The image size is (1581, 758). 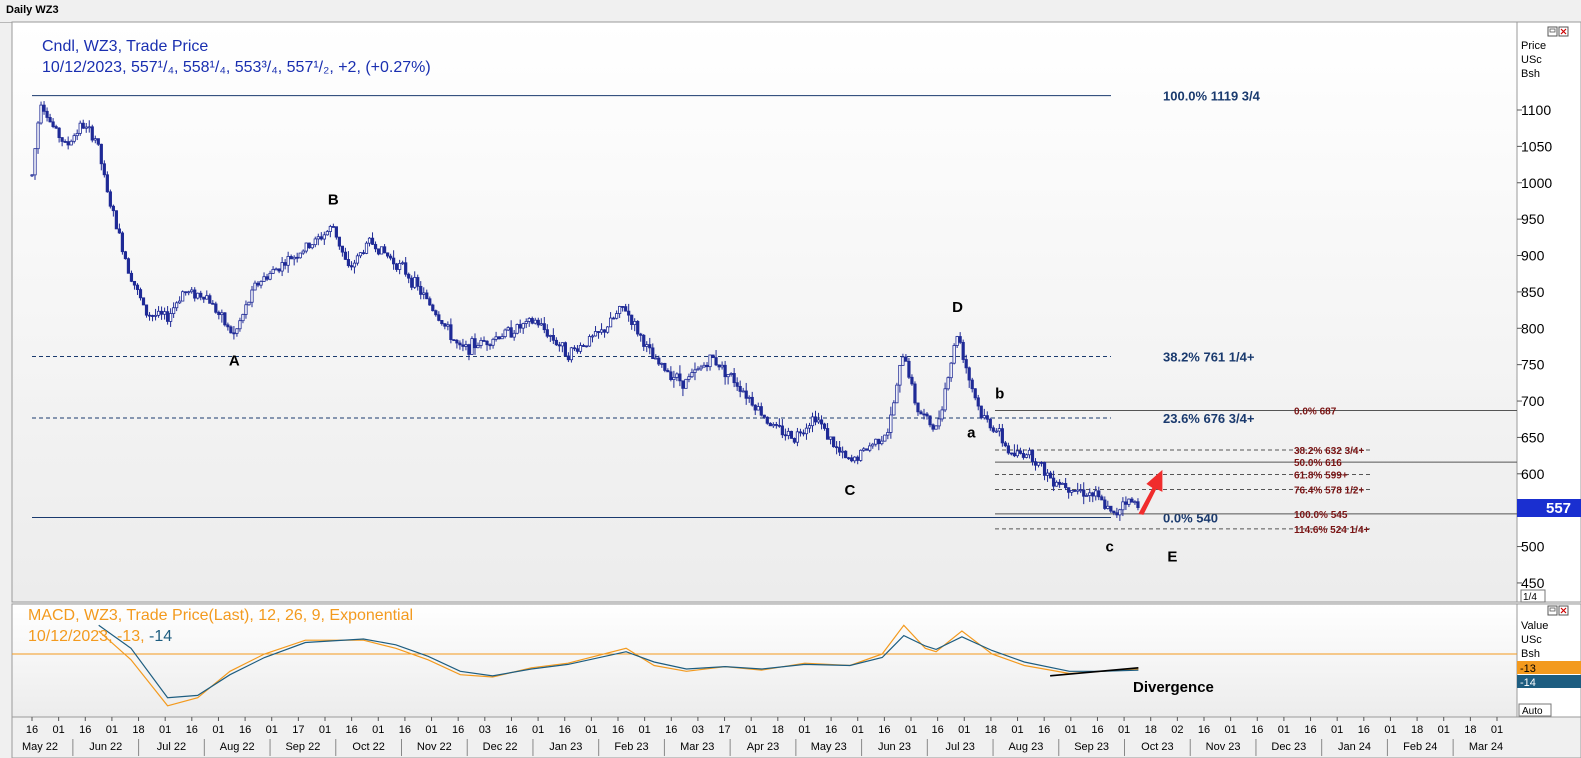 What do you see at coordinates (1552, 610) in the screenshot?
I see `macd-panel-minimize-button` at bounding box center [1552, 610].